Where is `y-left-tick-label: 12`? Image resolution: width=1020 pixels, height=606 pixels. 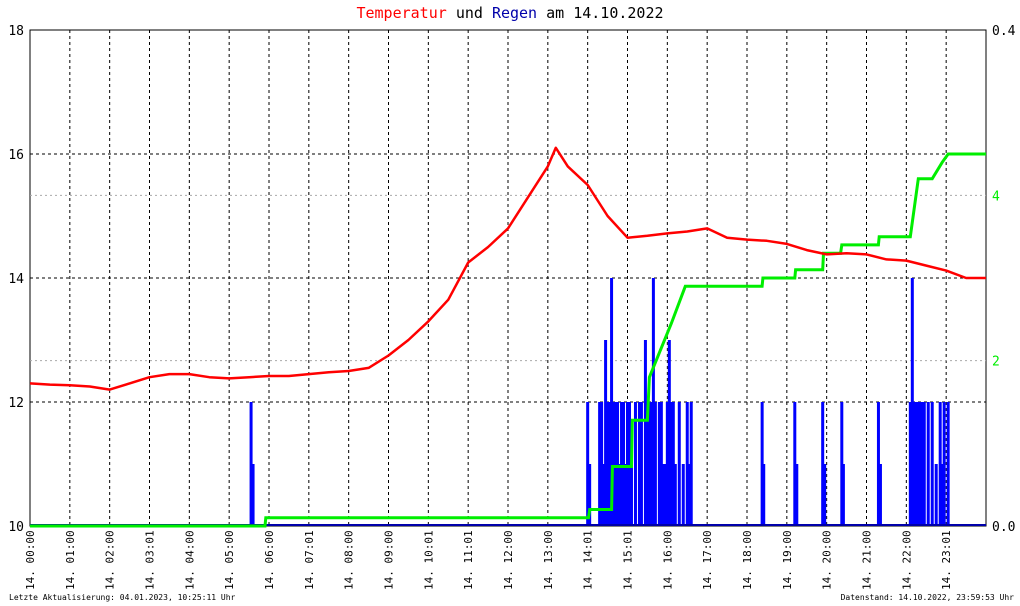 y-left-tick-label: 12 is located at coordinates (16, 403).